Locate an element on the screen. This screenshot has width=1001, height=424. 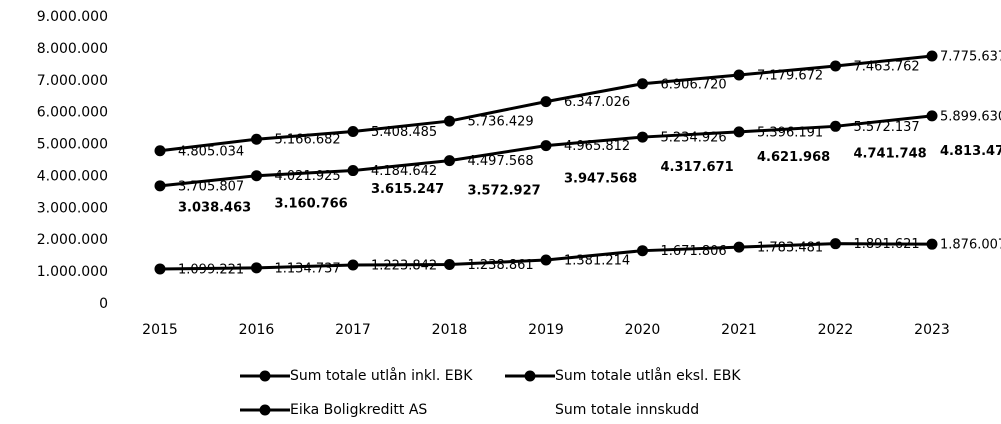
data-label: 1.891.621 is located at coordinates (887, 244).